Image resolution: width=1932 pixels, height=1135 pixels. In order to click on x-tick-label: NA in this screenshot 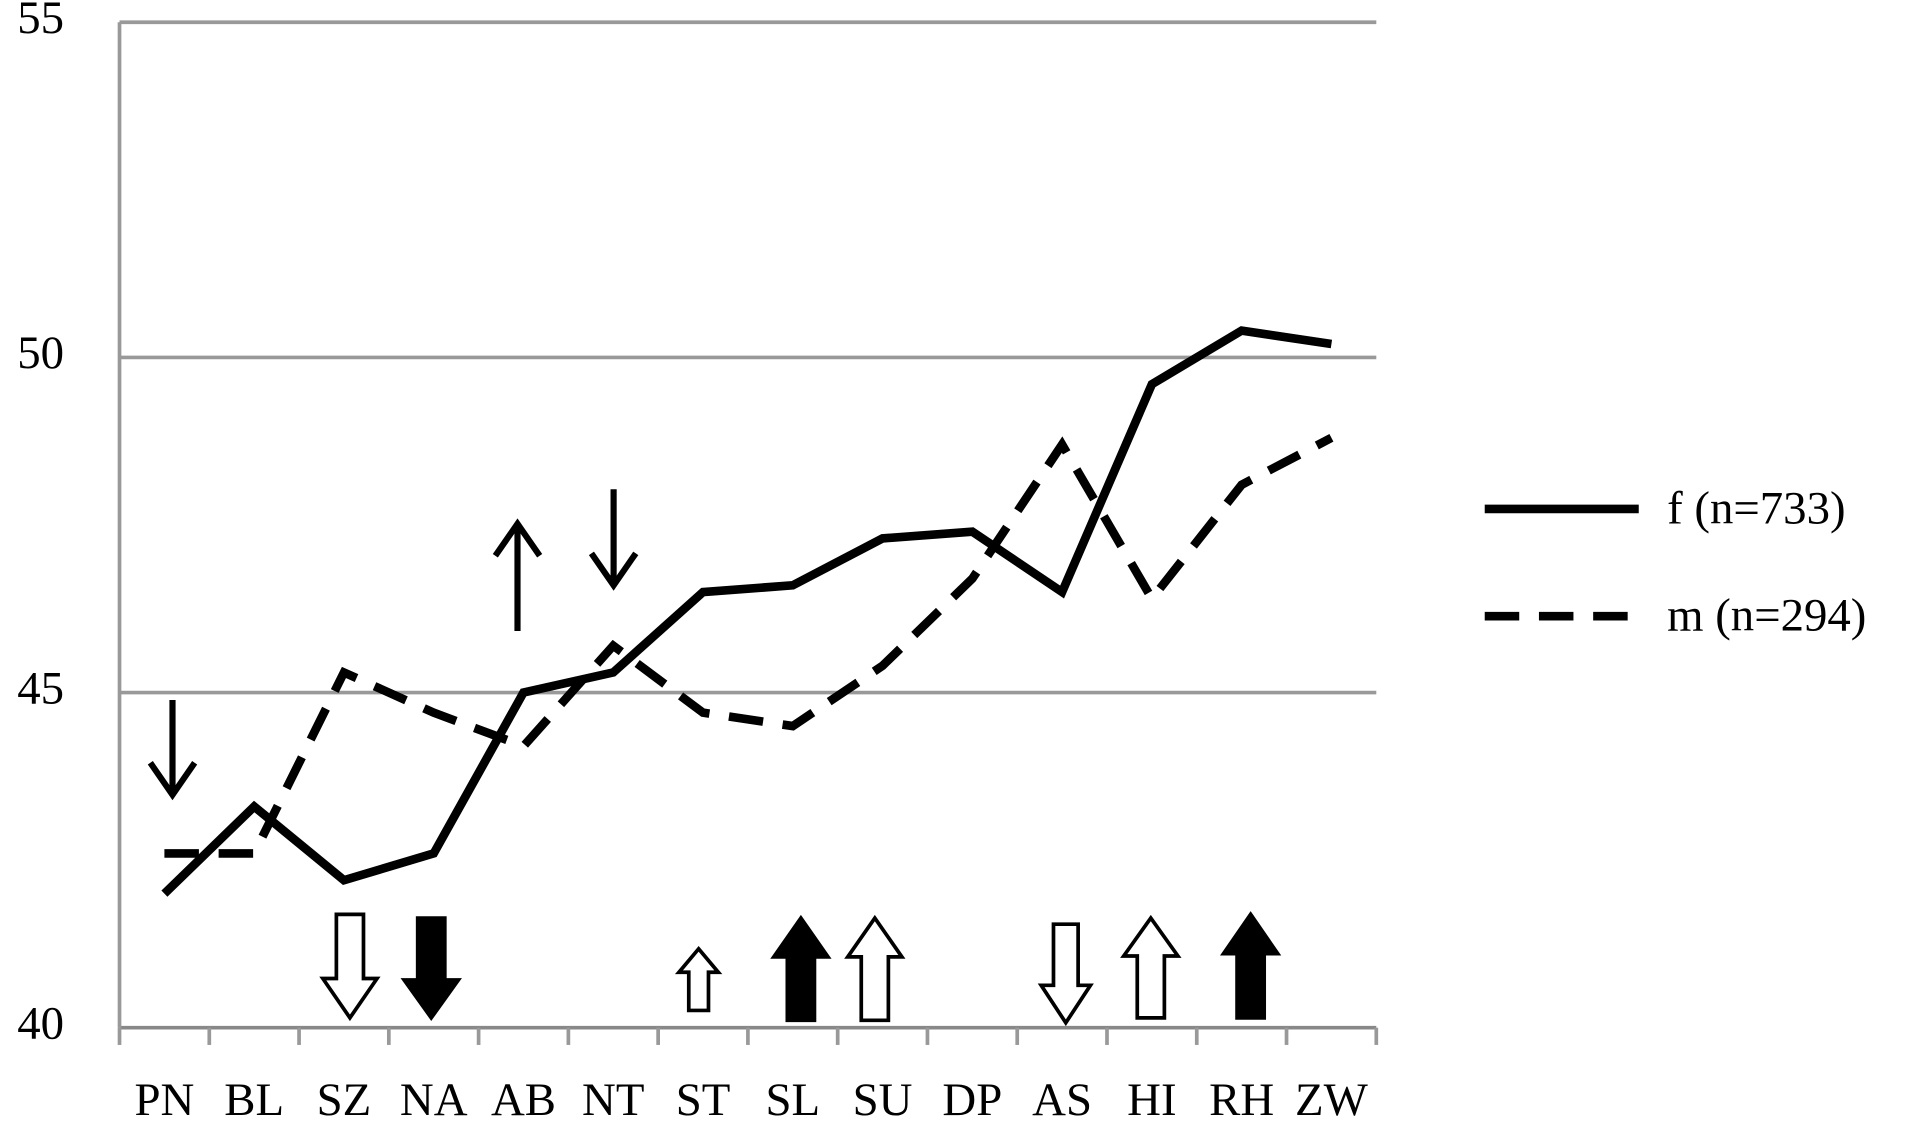, I will do `click(434, 1100)`.